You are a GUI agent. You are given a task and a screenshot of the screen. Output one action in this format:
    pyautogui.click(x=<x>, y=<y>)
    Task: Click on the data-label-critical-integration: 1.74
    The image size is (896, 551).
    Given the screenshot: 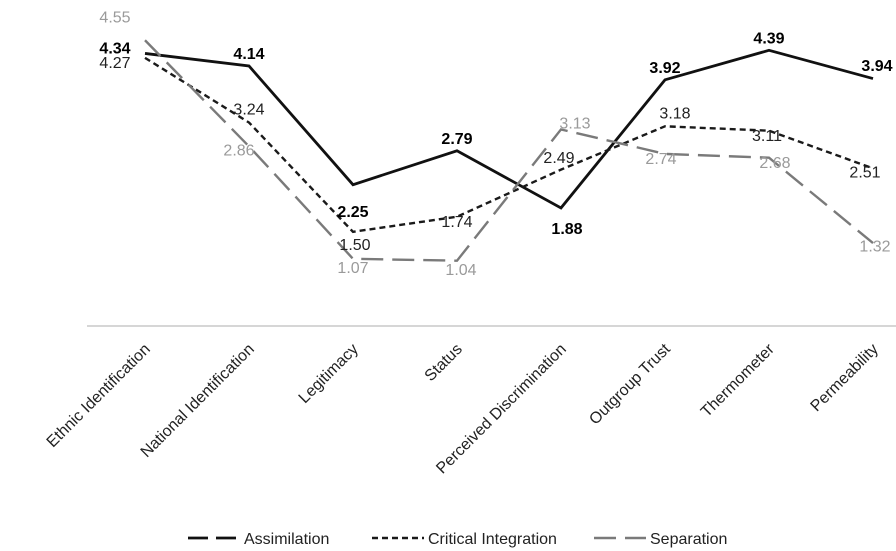 What is the action you would take?
    pyautogui.click(x=456, y=222)
    